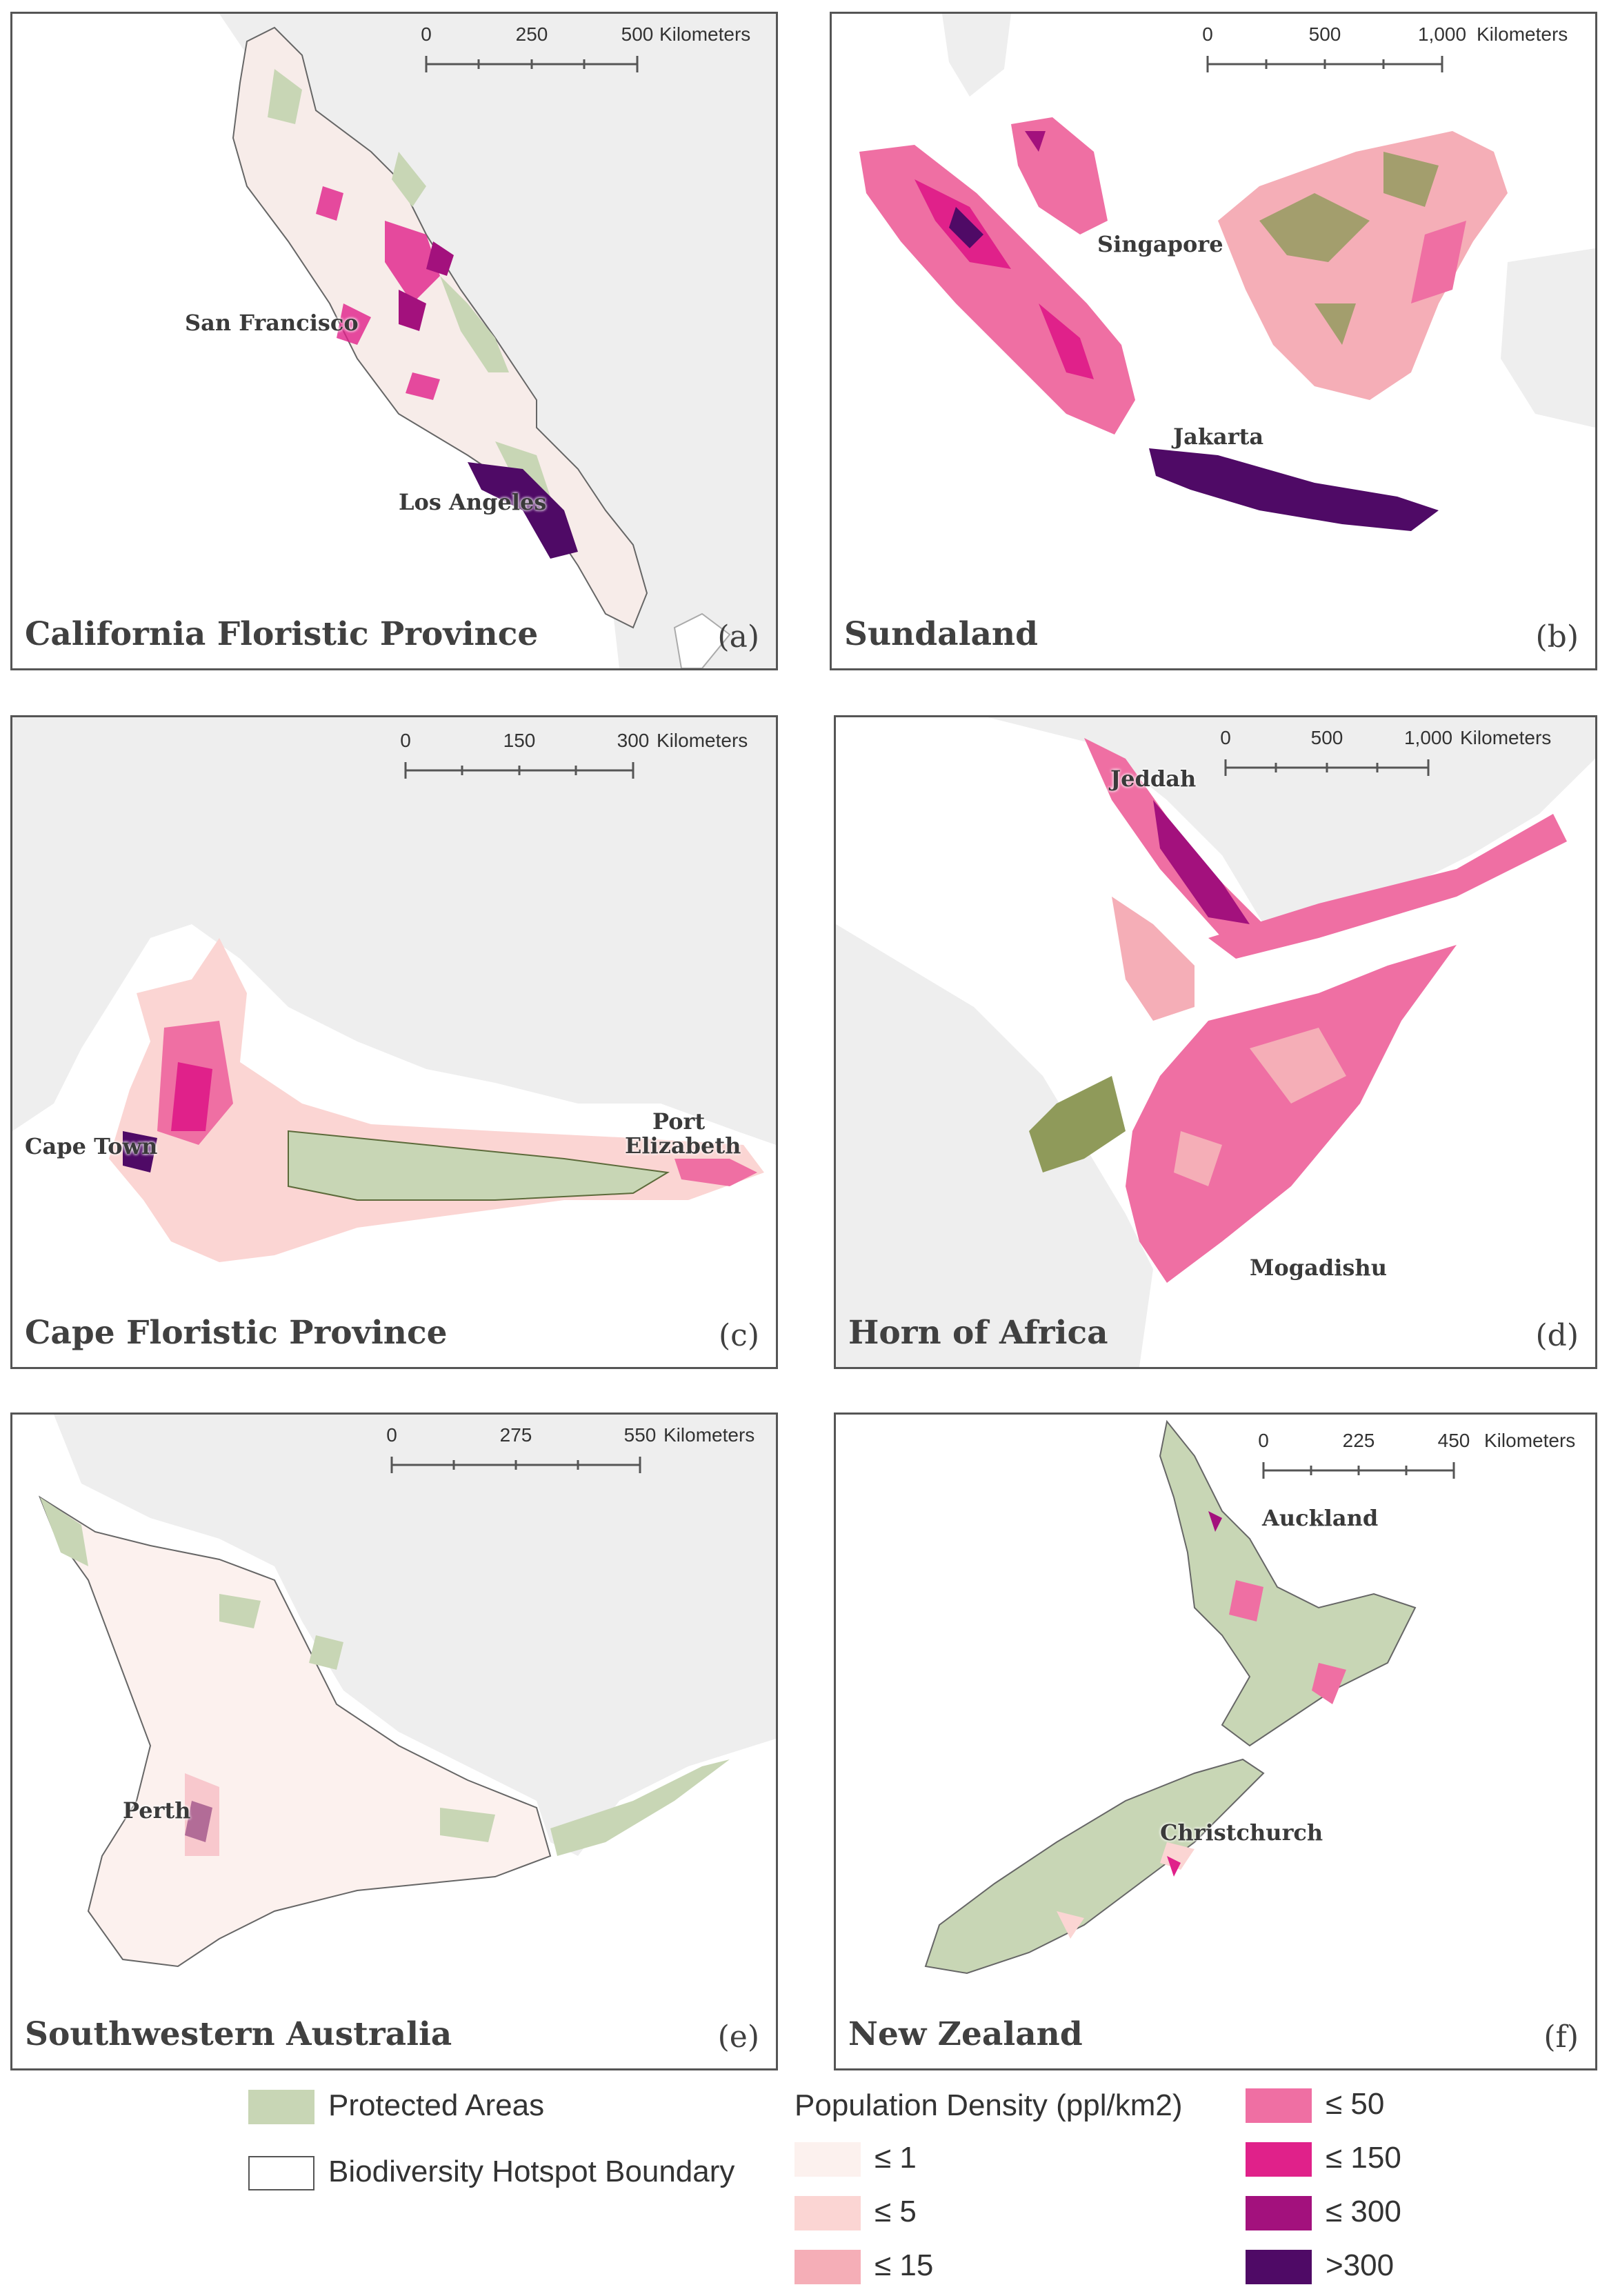  What do you see at coordinates (272, 323) in the screenshot?
I see `city-san-francisco: San Francisco` at bounding box center [272, 323].